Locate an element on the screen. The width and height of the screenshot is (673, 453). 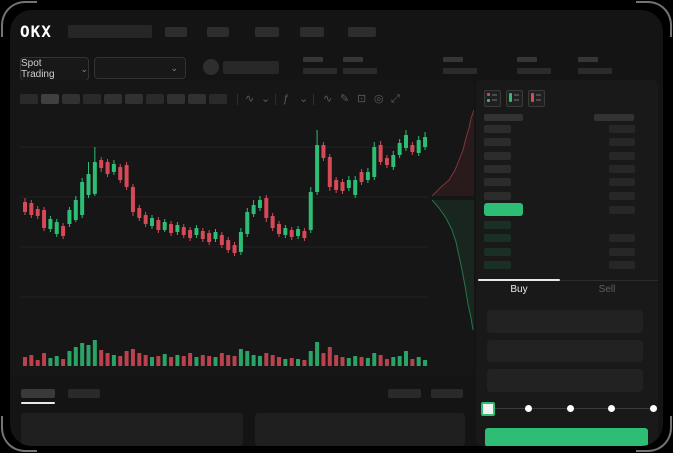
amount-input is located at coordinates (565, 351).